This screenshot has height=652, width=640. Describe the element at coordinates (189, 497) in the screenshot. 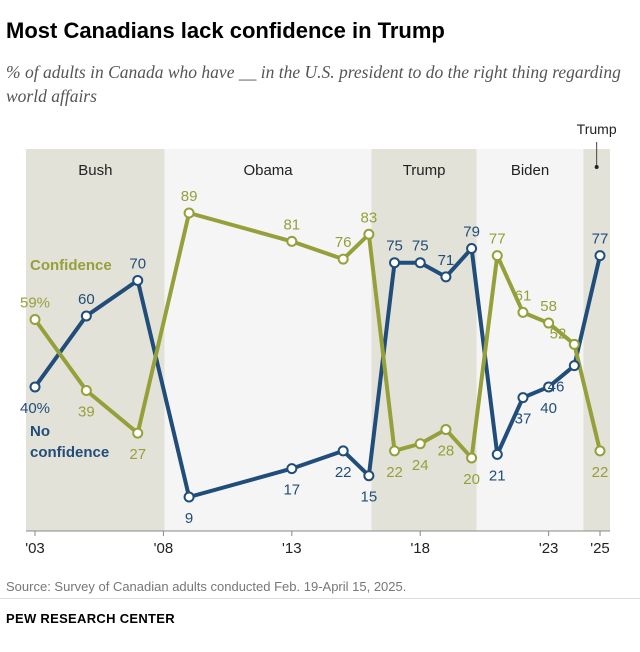

I see `point-no-confidence-2009` at that location.